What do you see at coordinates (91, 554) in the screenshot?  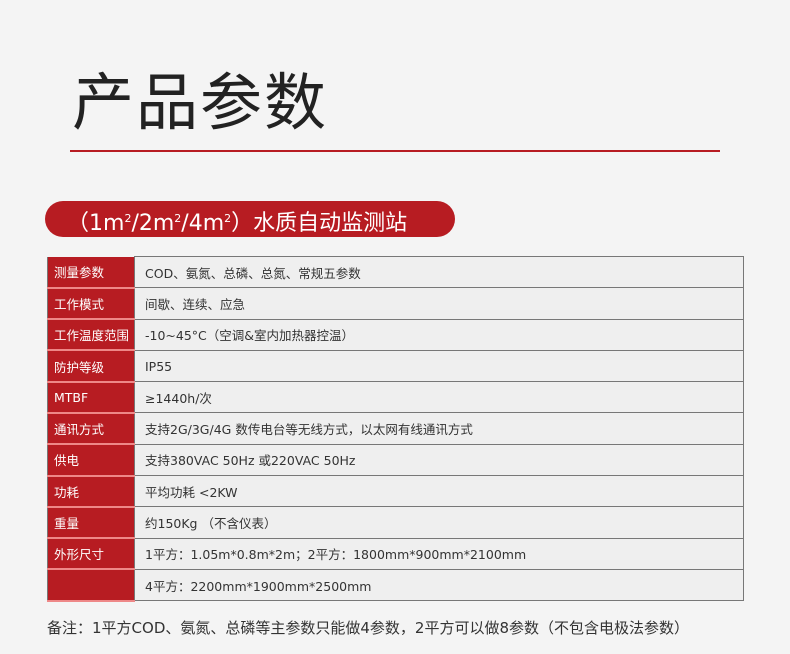 I see `spec-label: 外形尺寸` at bounding box center [91, 554].